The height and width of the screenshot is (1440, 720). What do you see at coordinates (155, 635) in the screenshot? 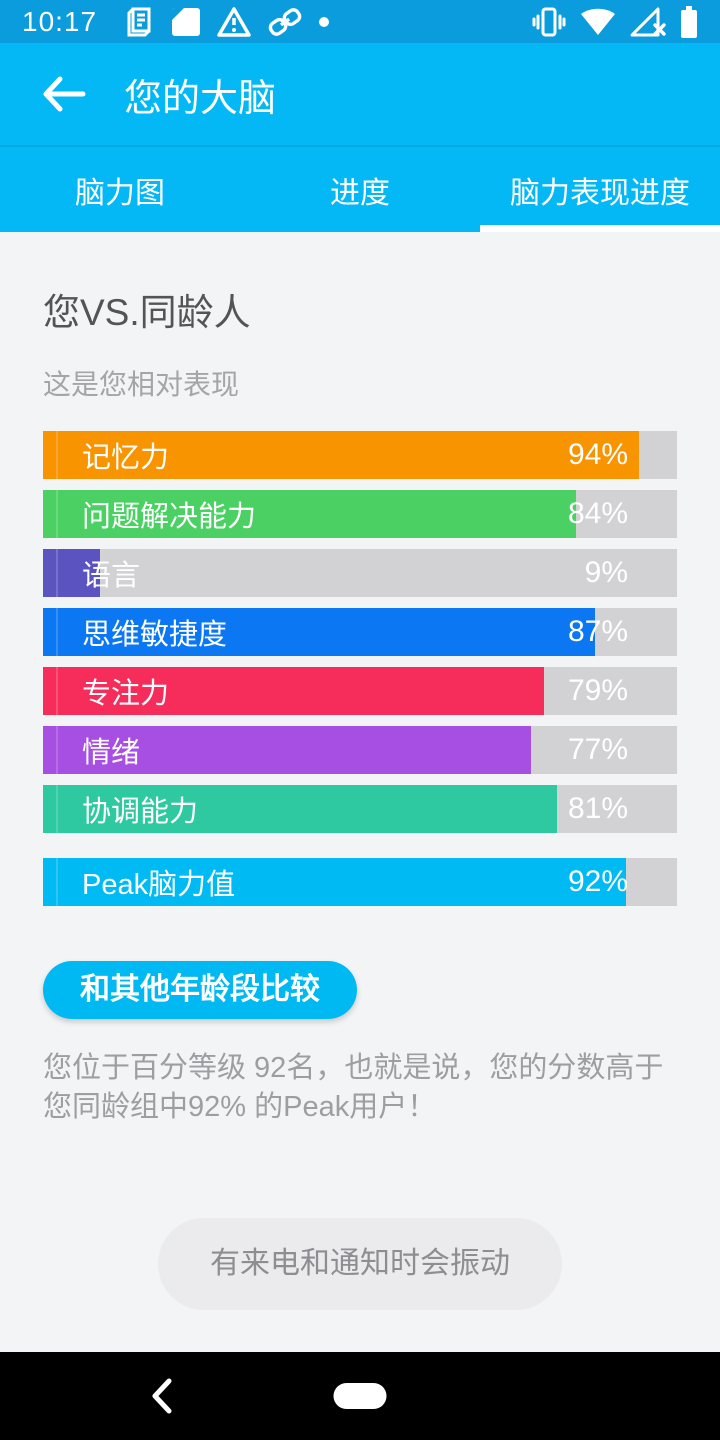
I see `bar-category-label: 思维敏捷度` at bounding box center [155, 635].